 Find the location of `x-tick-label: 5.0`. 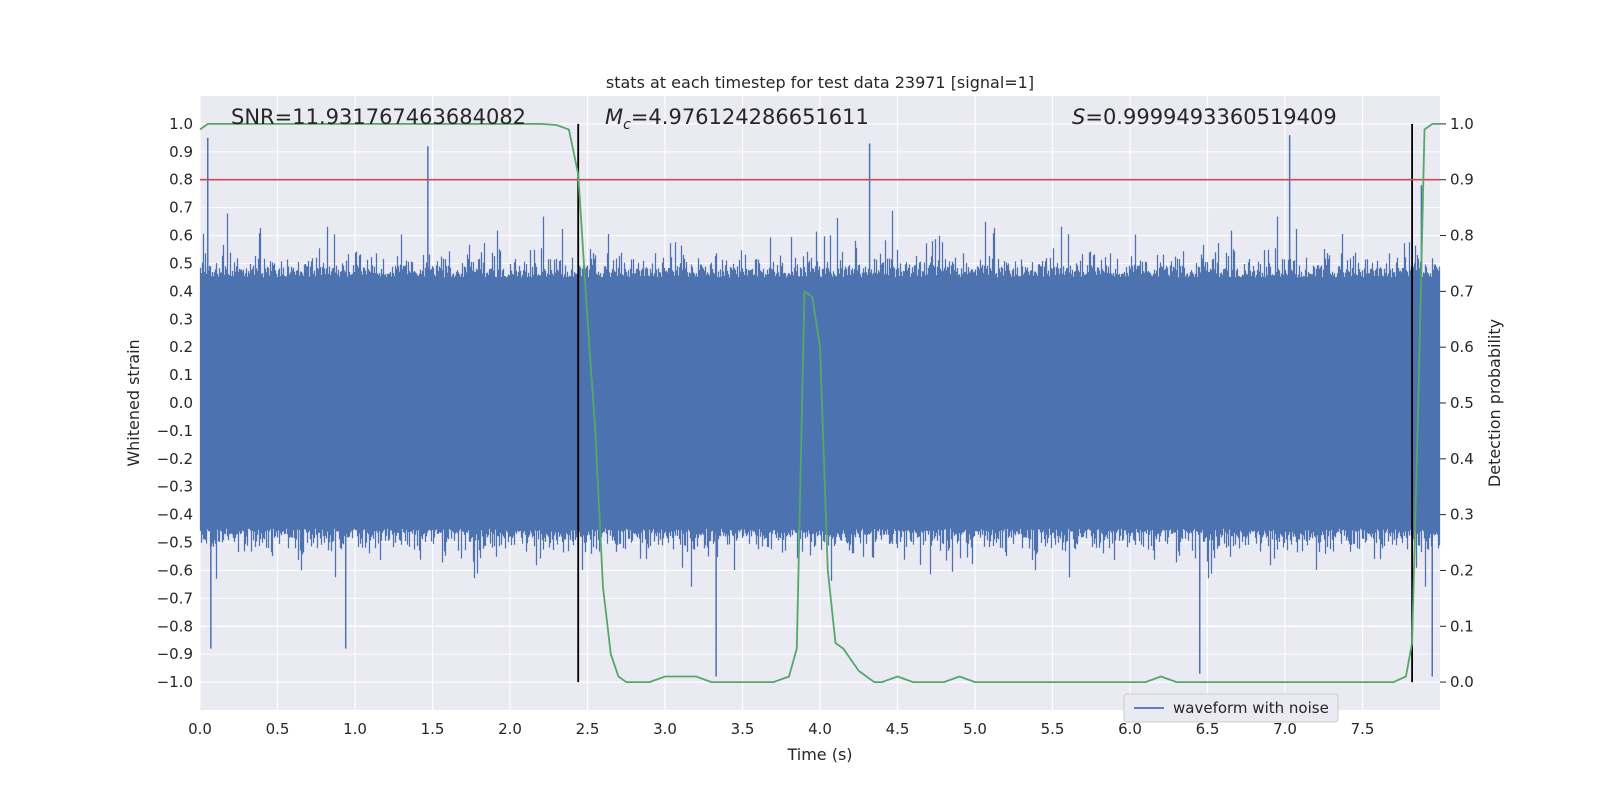

x-tick-label: 5.0 is located at coordinates (975, 729).